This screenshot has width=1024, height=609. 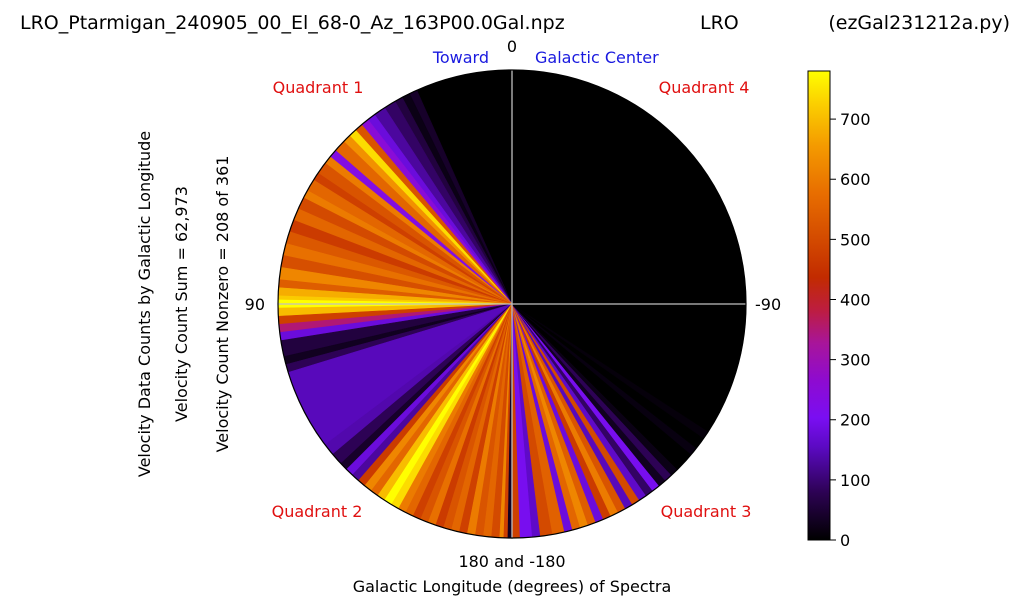 What do you see at coordinates (850, 330) in the screenshot?
I see `colorbar-ticks: 0 100 200 300 400 500 600 700` at bounding box center [850, 330].